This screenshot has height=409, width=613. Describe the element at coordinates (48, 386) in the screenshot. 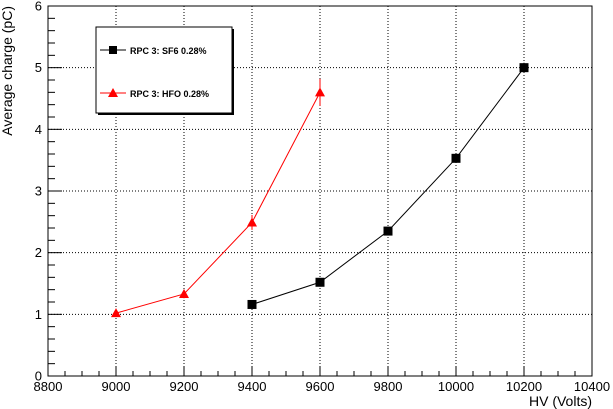

I see `x-tick-label: 8800` at that location.